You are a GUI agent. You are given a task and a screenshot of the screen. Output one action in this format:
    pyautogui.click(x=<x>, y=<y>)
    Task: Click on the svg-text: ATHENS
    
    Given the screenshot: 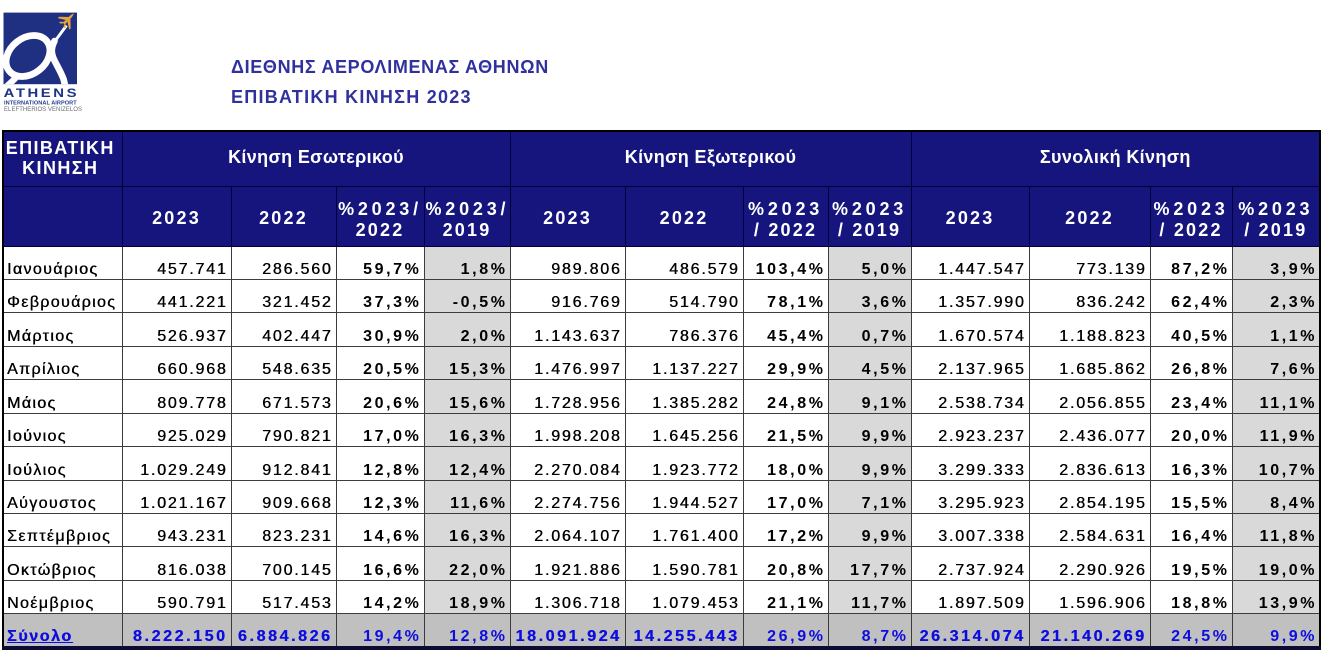 What is the action you would take?
    pyautogui.click(x=41, y=92)
    